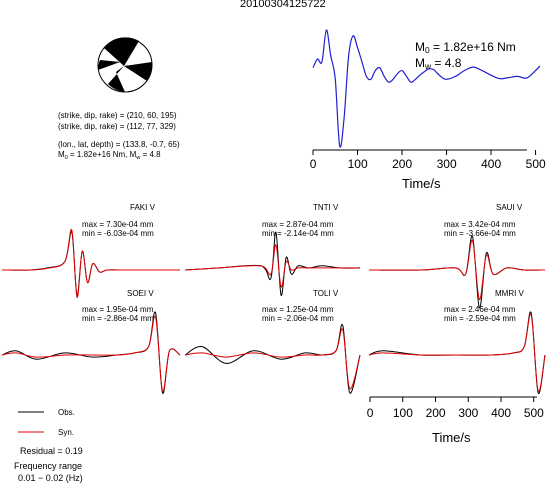 The width and height of the screenshot is (547, 485). I want to click on station-max: max = 2.46e-04 mm, so click(480, 309).